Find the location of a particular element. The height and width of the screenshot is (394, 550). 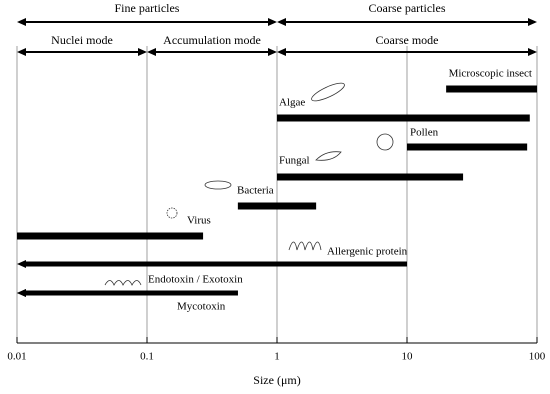

bar-label: Microscopic insect is located at coordinates (490, 74).